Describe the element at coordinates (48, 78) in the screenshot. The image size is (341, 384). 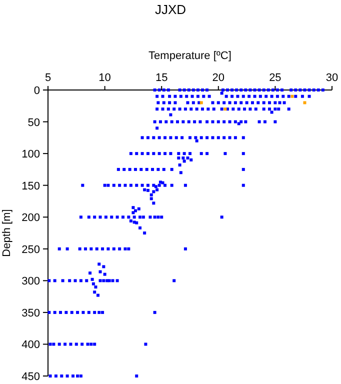
I see `x-tick-label: 5` at that location.